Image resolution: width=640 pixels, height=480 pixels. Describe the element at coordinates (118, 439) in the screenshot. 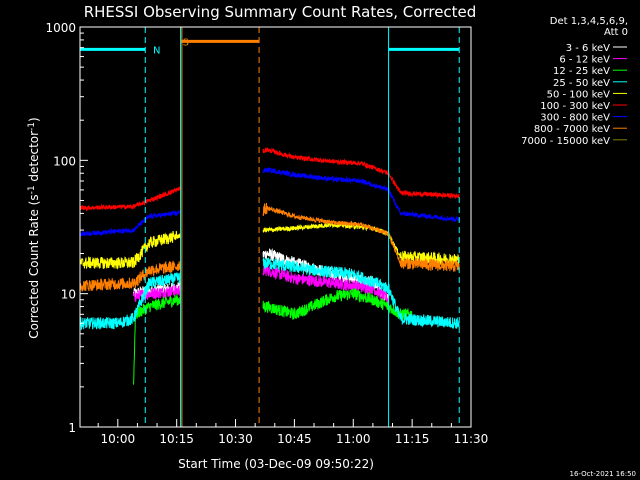

I see `x-tick-label-0: 10:00` at that location.